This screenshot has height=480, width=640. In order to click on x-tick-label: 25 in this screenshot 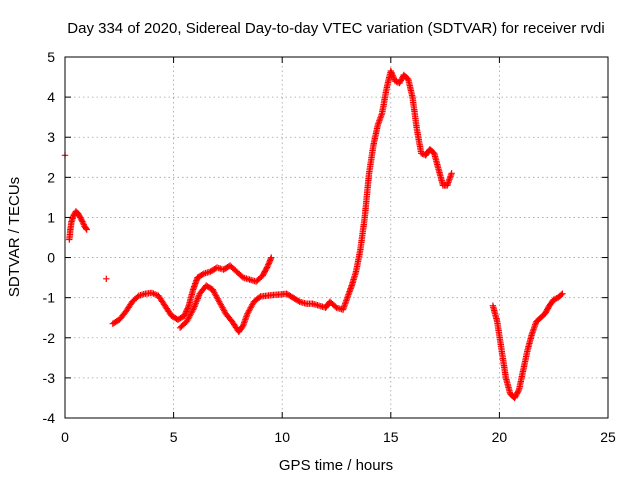, I will do `click(608, 437)`.